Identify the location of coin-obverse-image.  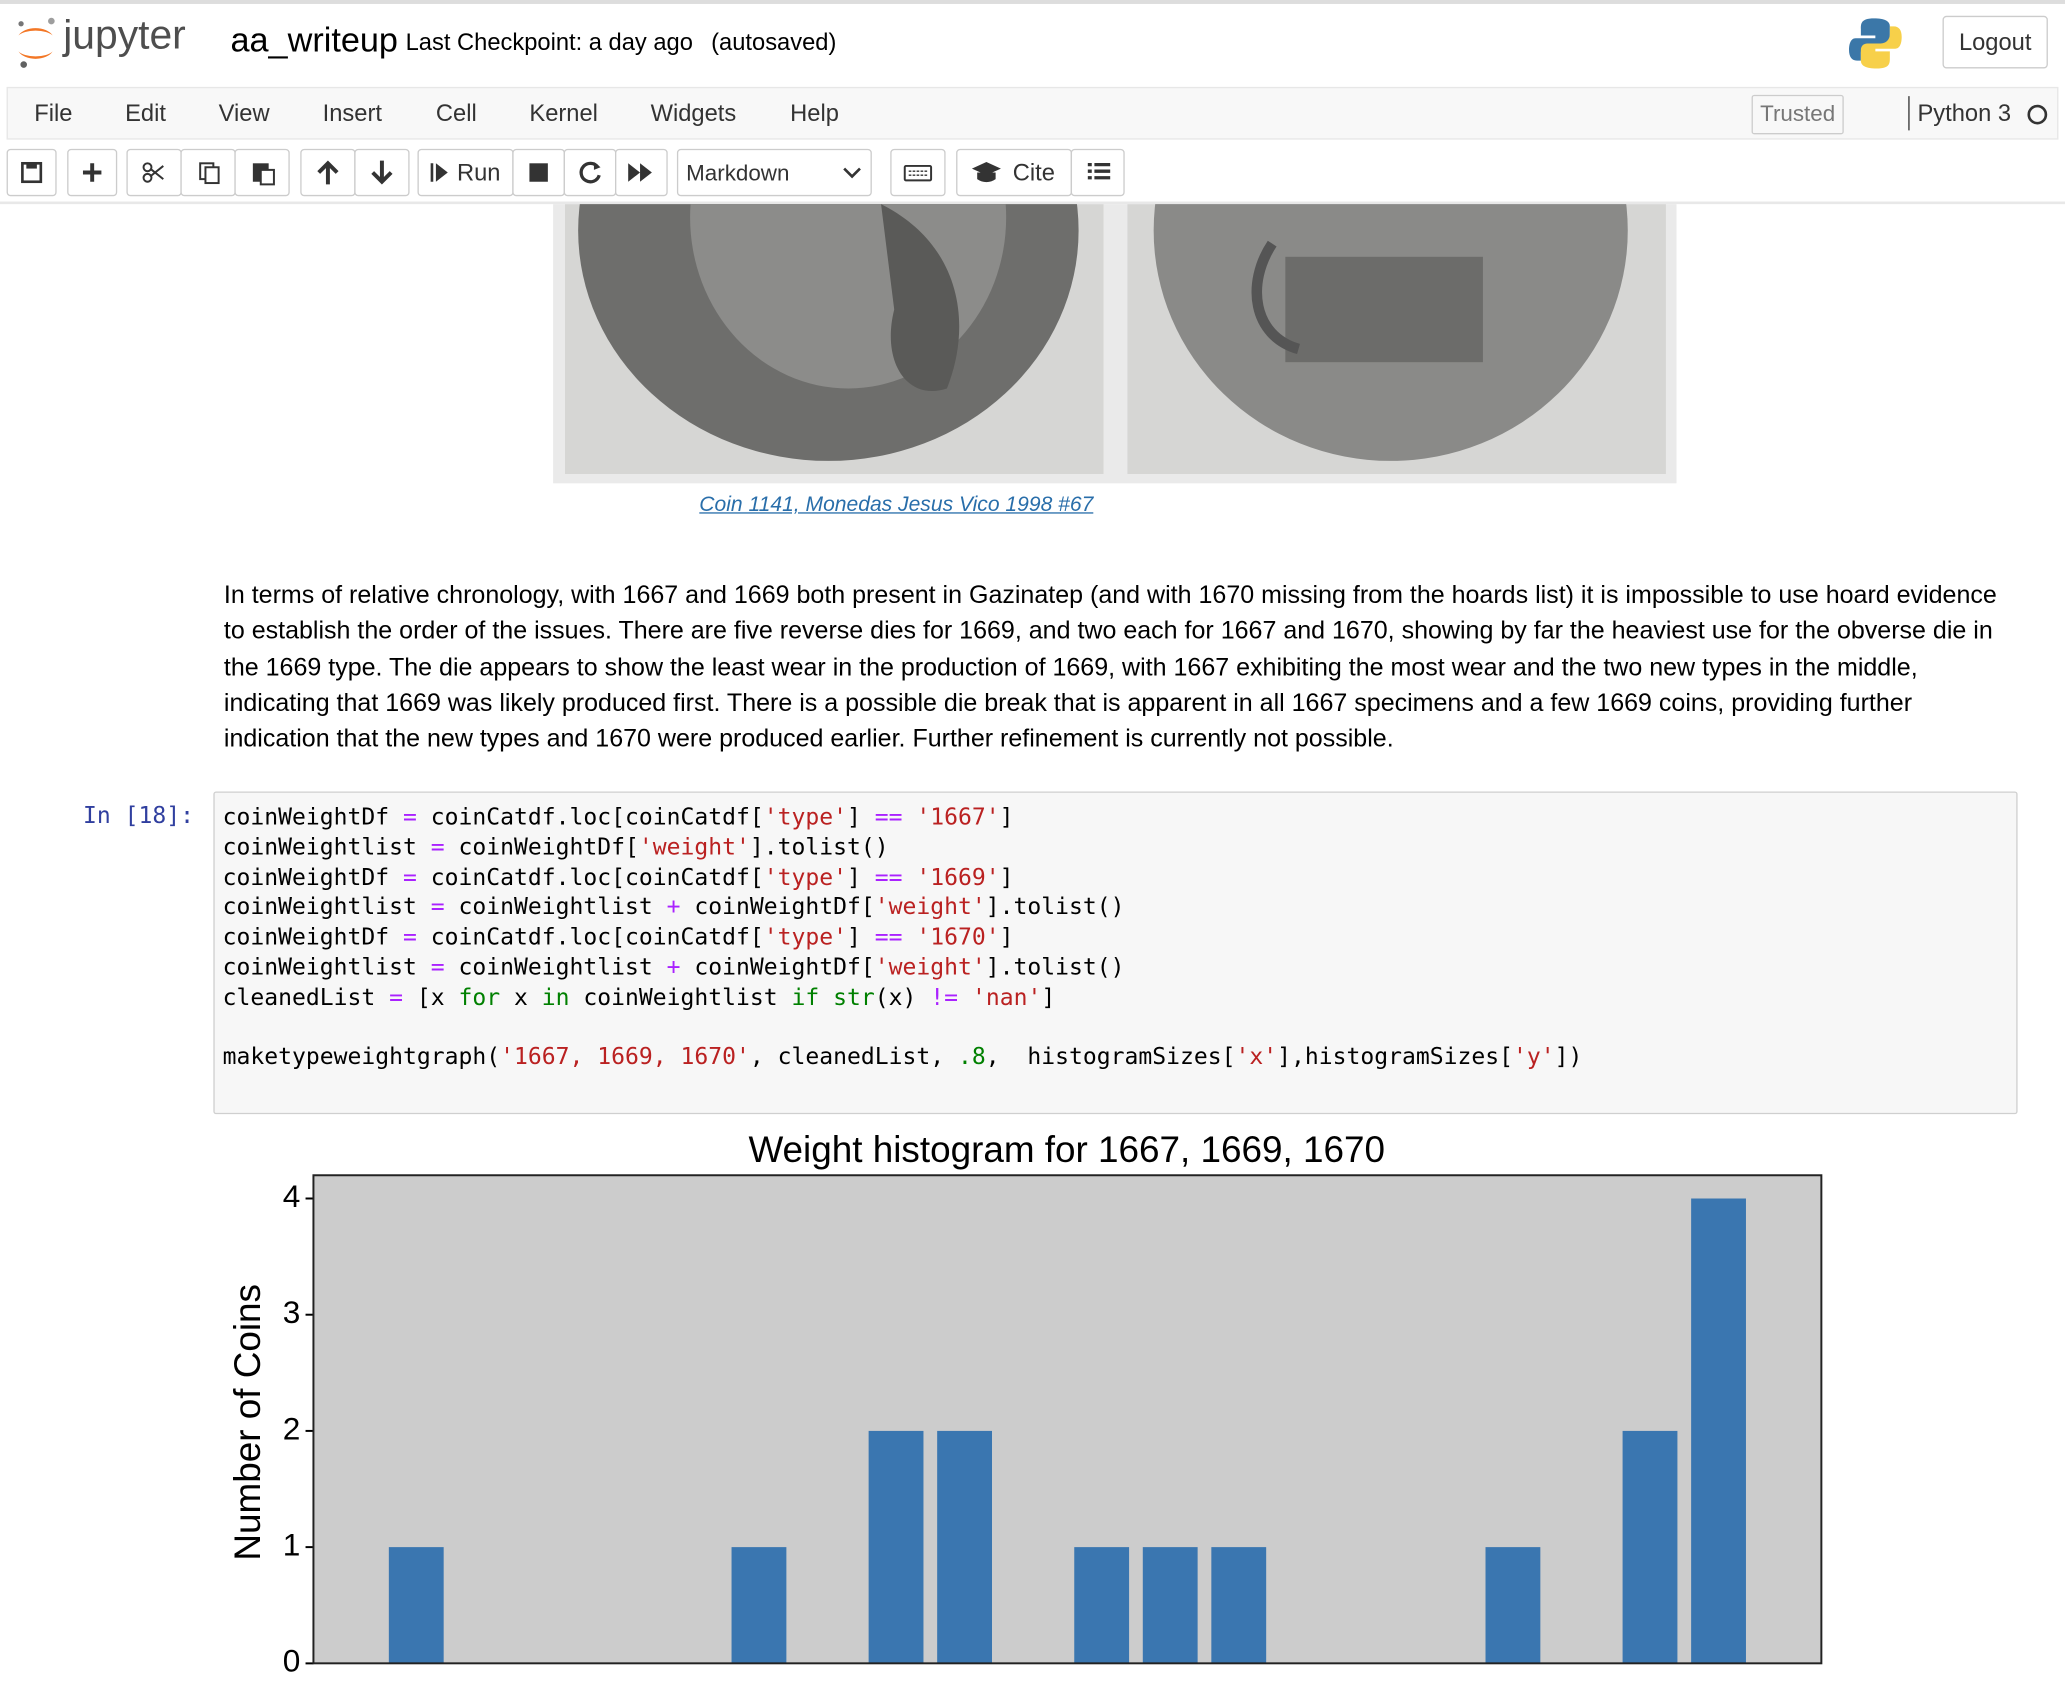
(834, 339).